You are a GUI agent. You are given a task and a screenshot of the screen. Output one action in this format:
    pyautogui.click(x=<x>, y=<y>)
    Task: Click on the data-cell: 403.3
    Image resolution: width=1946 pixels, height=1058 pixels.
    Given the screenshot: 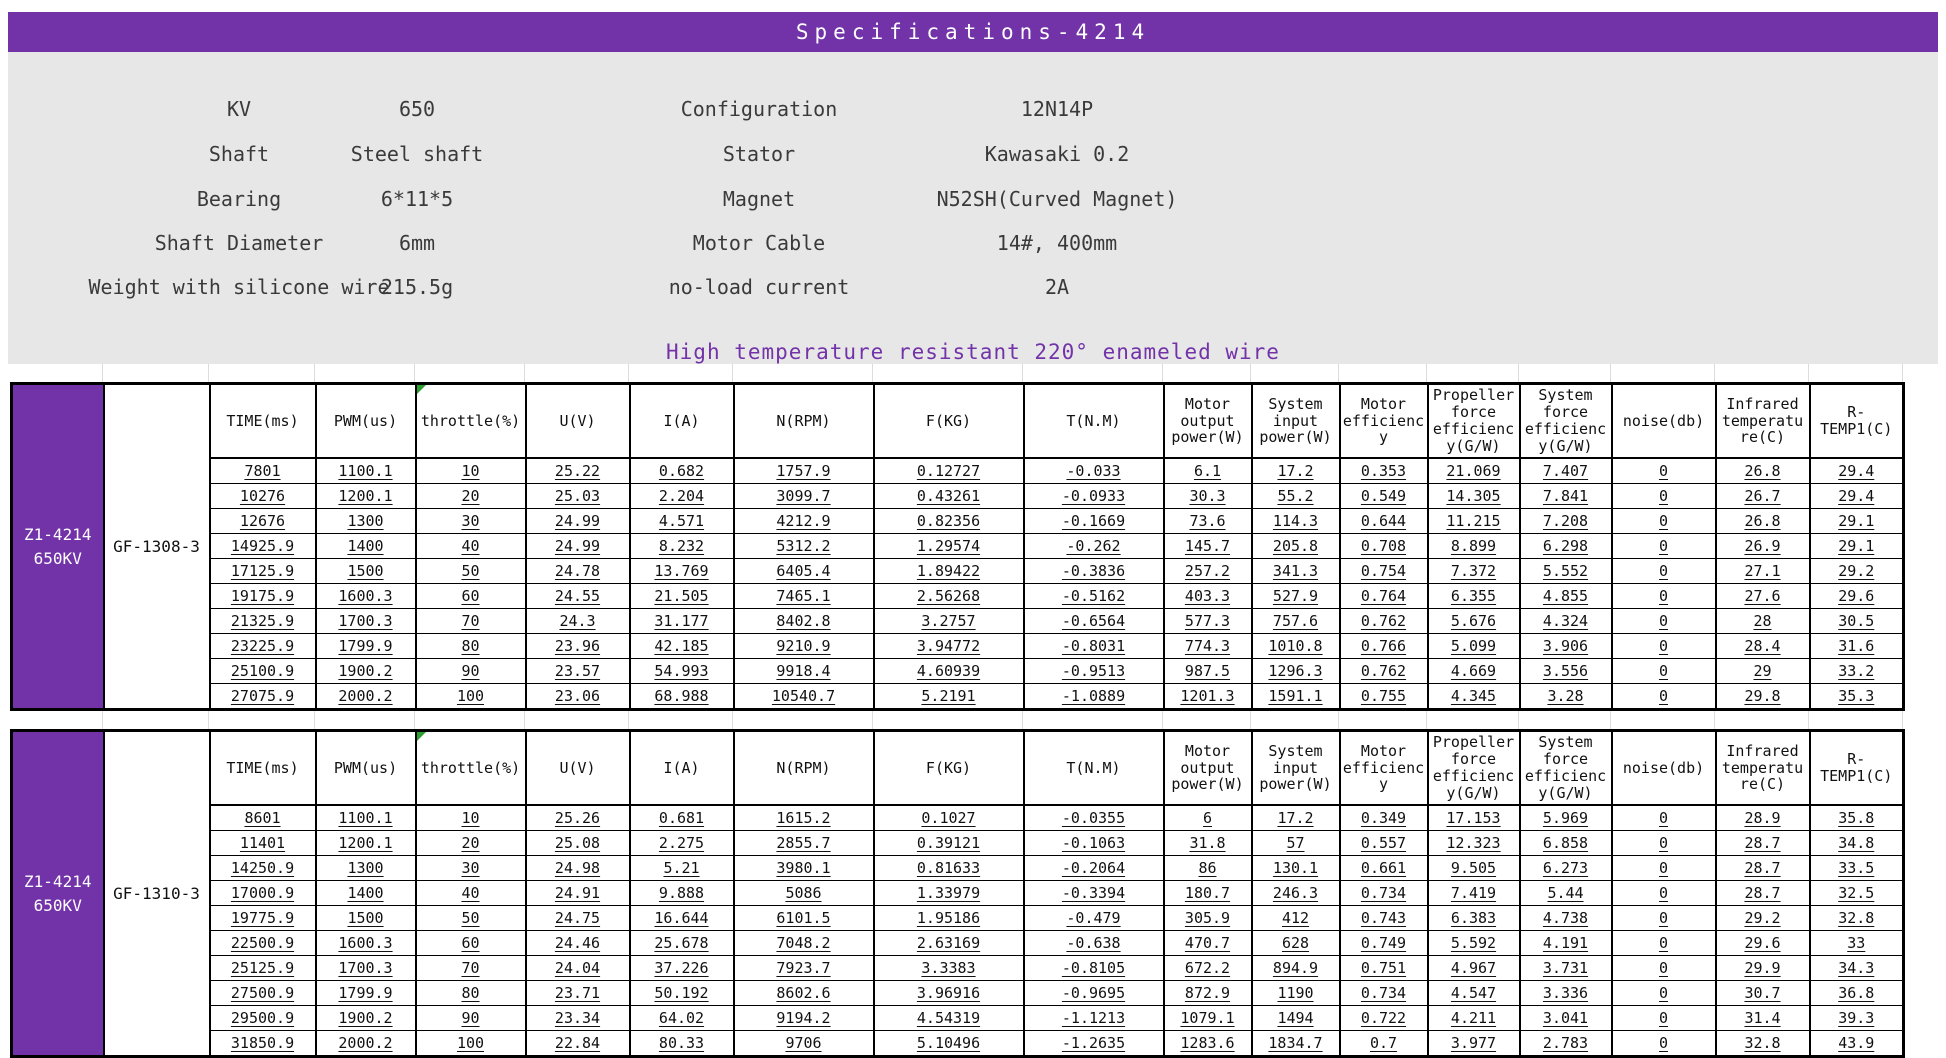 What is the action you would take?
    pyautogui.click(x=1207, y=596)
    